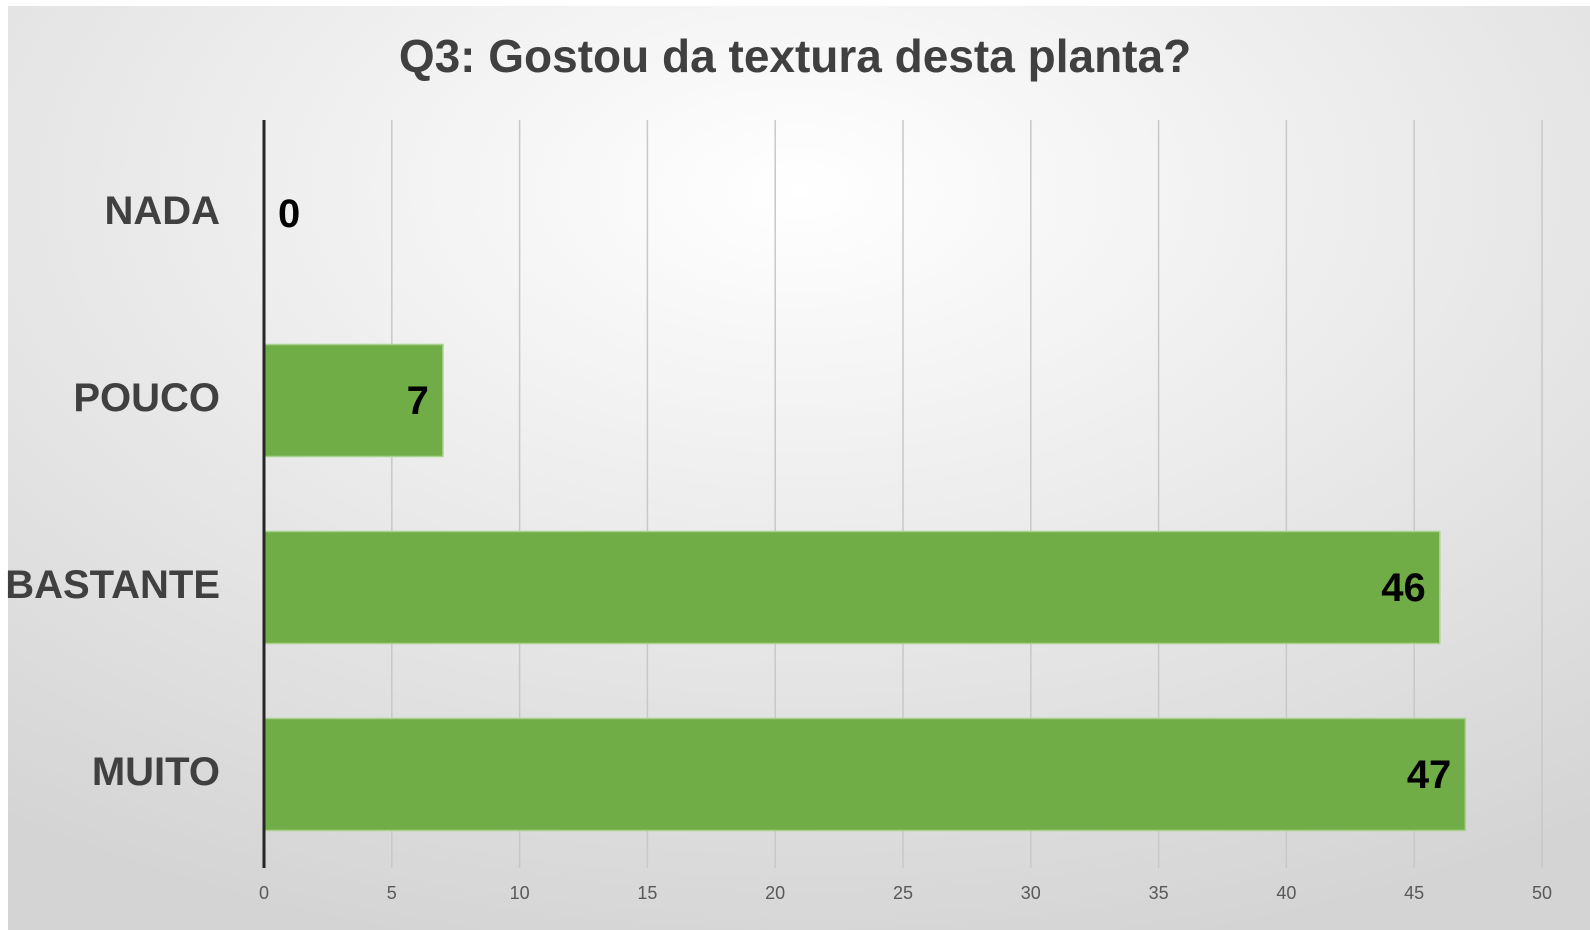  I want to click on data-label: 0, so click(289, 214).